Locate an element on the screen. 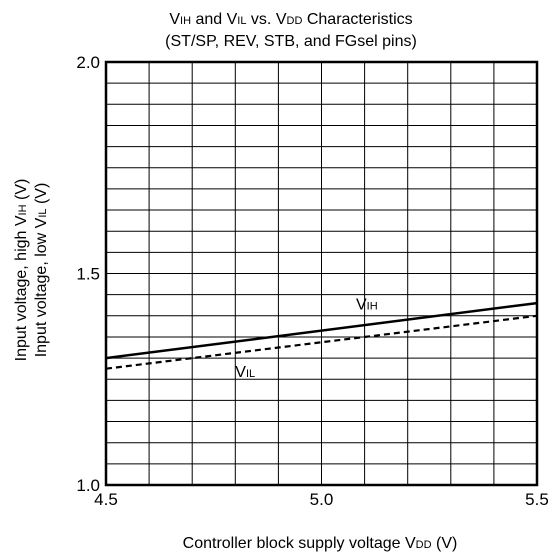  y-tick-label: 1.5 is located at coordinates (88, 274).